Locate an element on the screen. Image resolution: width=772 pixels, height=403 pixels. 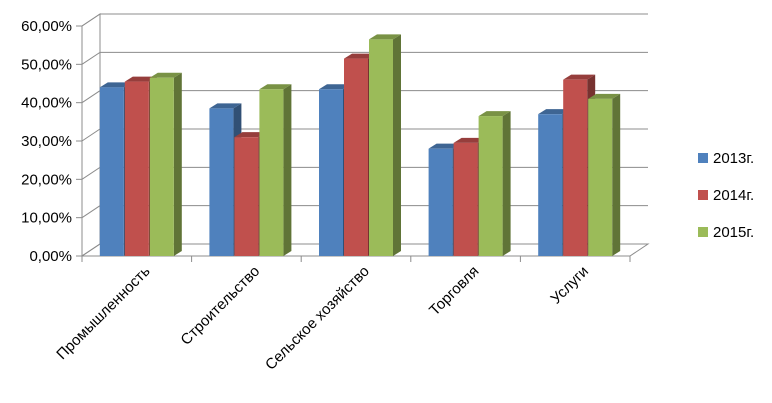
y-tick-label: 40,00% is located at coordinates (46, 103).